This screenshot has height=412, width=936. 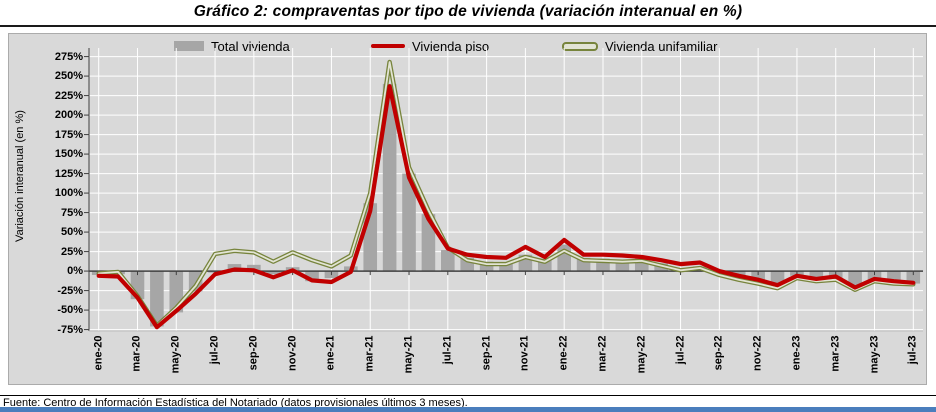 What do you see at coordinates (796, 353) in the screenshot?
I see `x-axis-tick-label: ene-23` at bounding box center [796, 353].